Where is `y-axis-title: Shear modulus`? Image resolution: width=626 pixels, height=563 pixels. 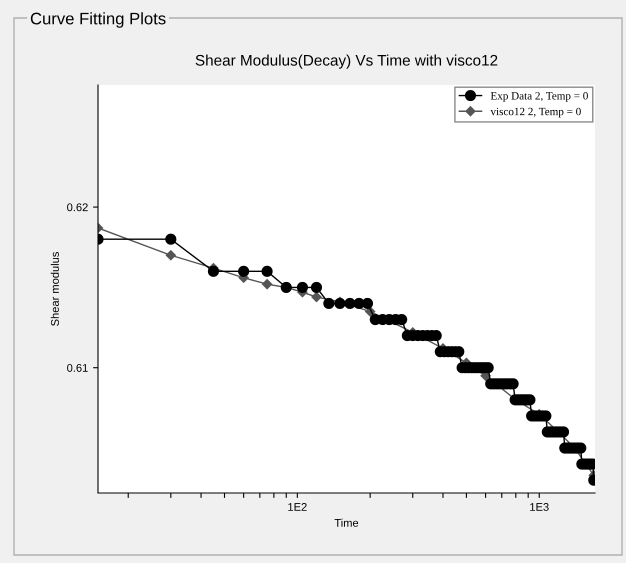
y-axis-title: Shear modulus is located at coordinates (54, 289).